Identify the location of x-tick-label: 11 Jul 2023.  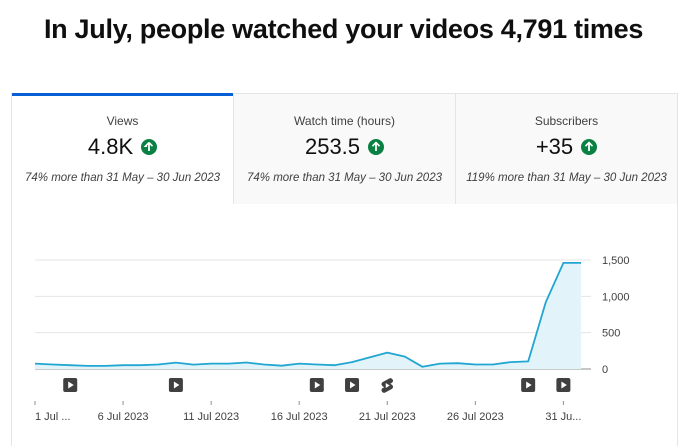
(211, 417).